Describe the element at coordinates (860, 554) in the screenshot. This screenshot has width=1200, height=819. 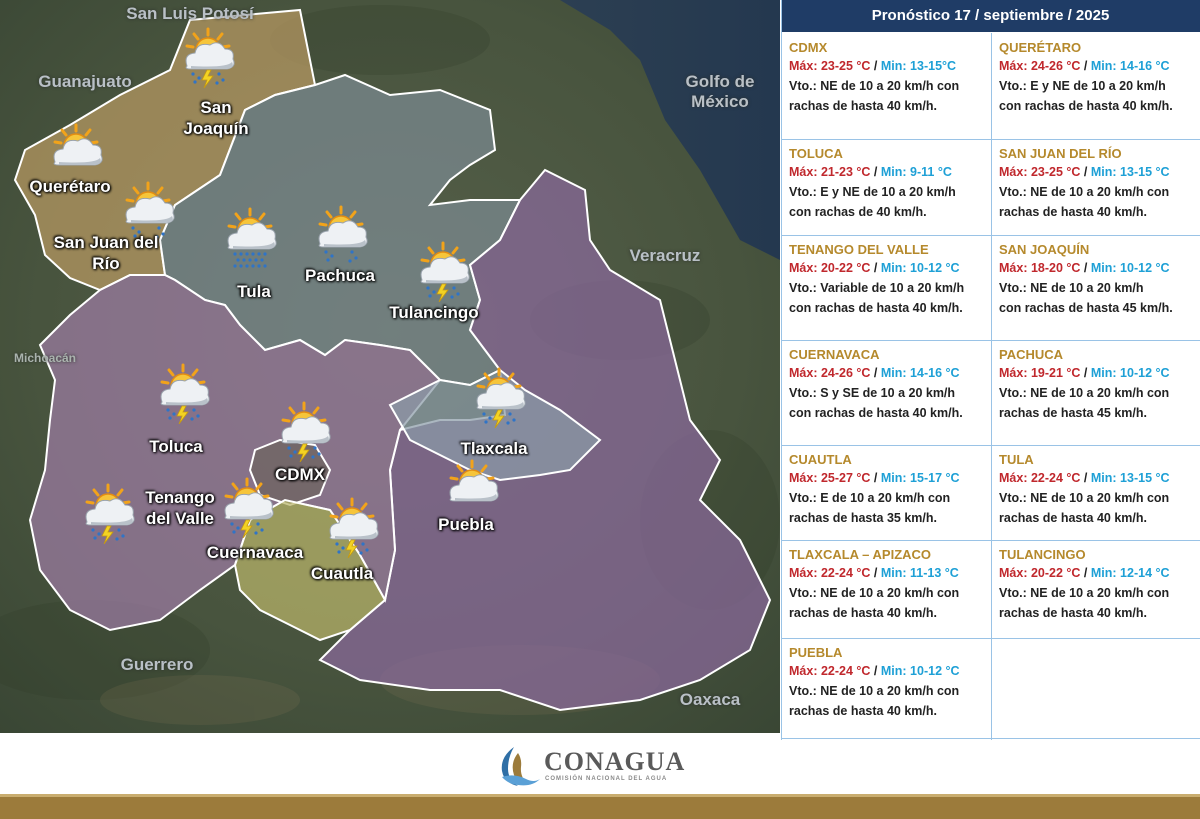
I see `city-name: TLAXCALA – APIZACO` at that location.